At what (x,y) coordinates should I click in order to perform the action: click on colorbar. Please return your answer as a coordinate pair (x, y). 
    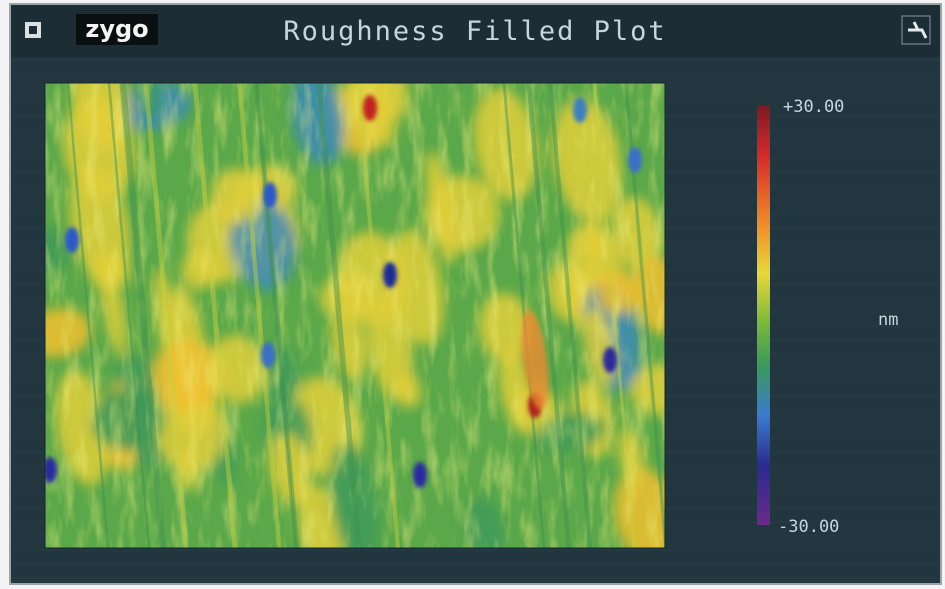
    Looking at the image, I should click on (763, 315).